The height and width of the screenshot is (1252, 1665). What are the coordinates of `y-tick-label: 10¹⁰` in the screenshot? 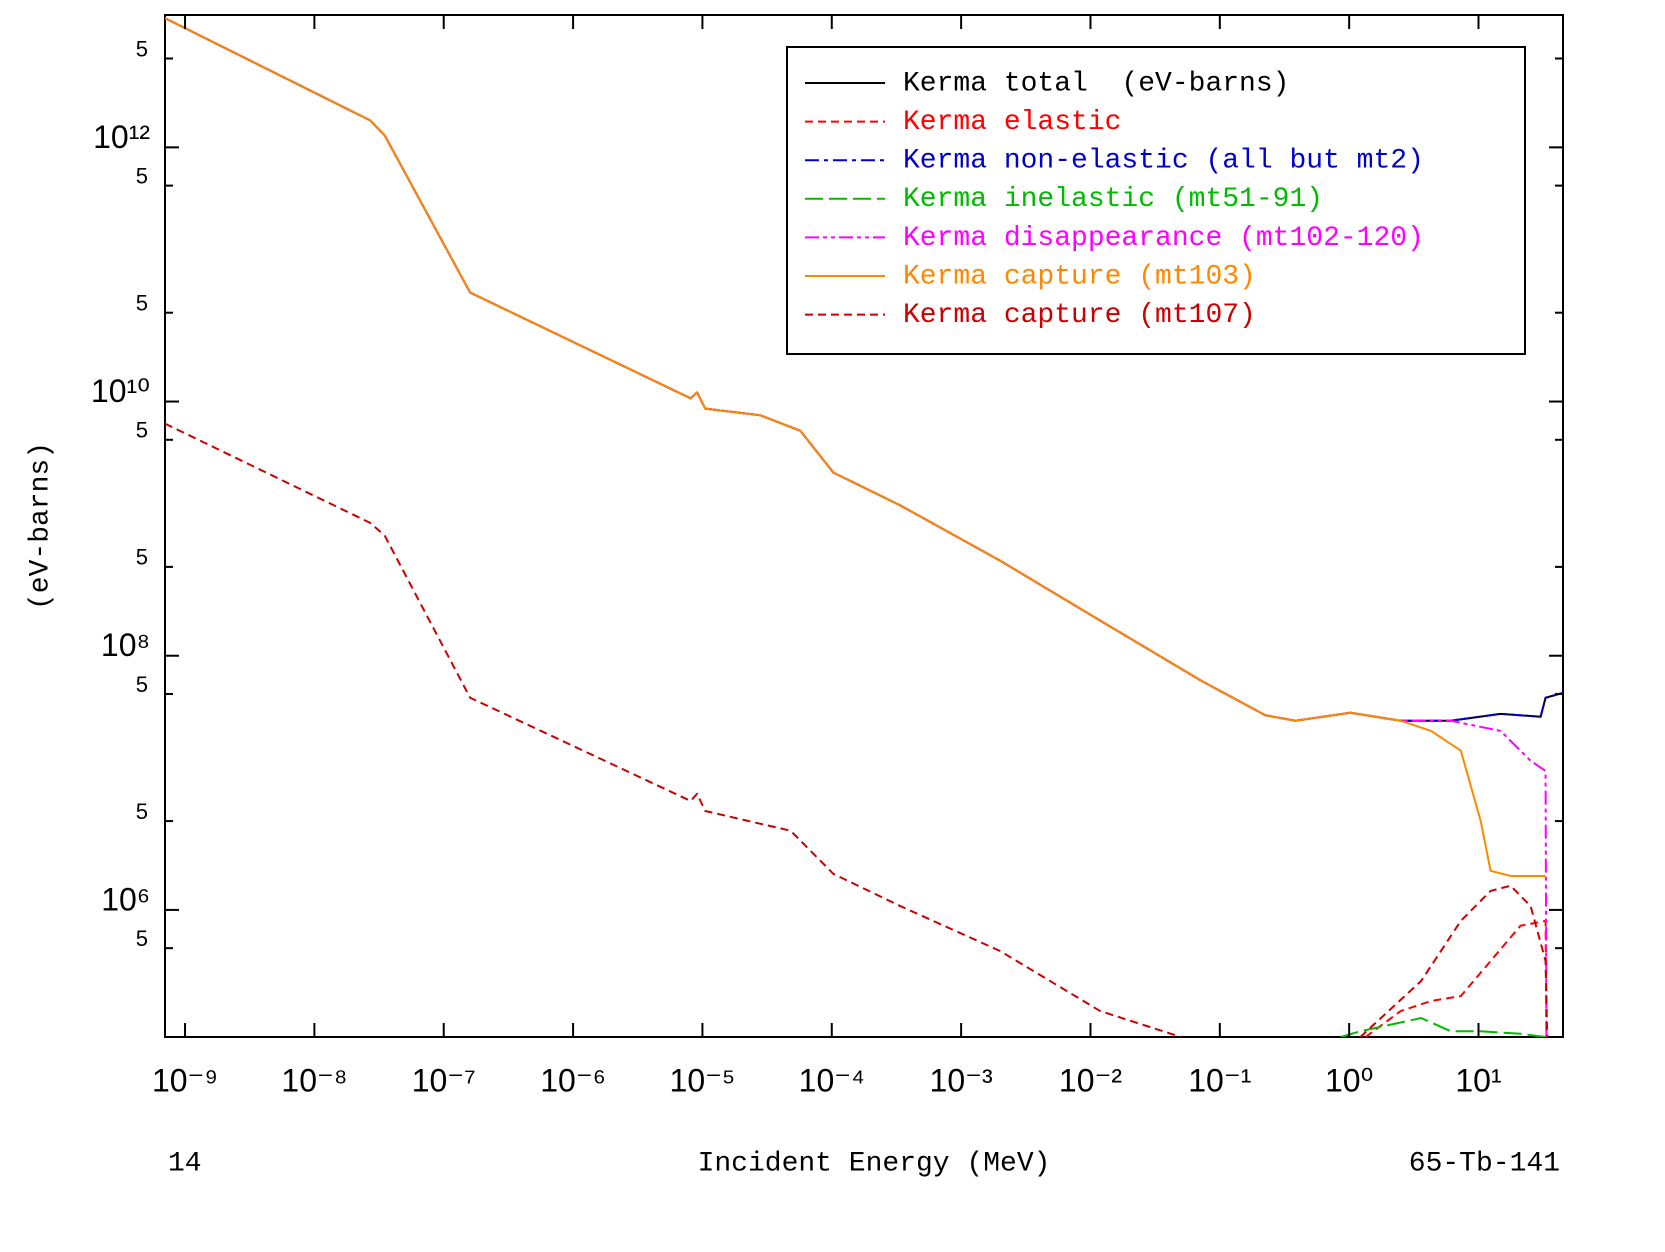 It's located at (120, 391).